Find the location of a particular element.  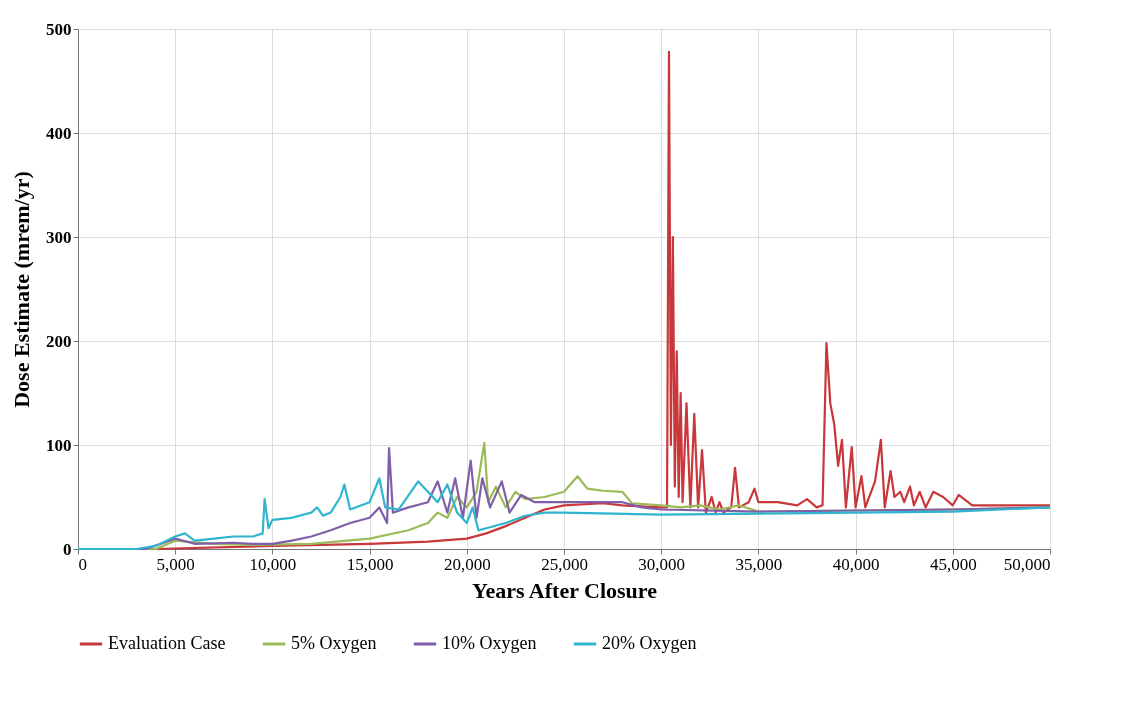

legend-label: Evaluation Case is located at coordinates (167, 643).